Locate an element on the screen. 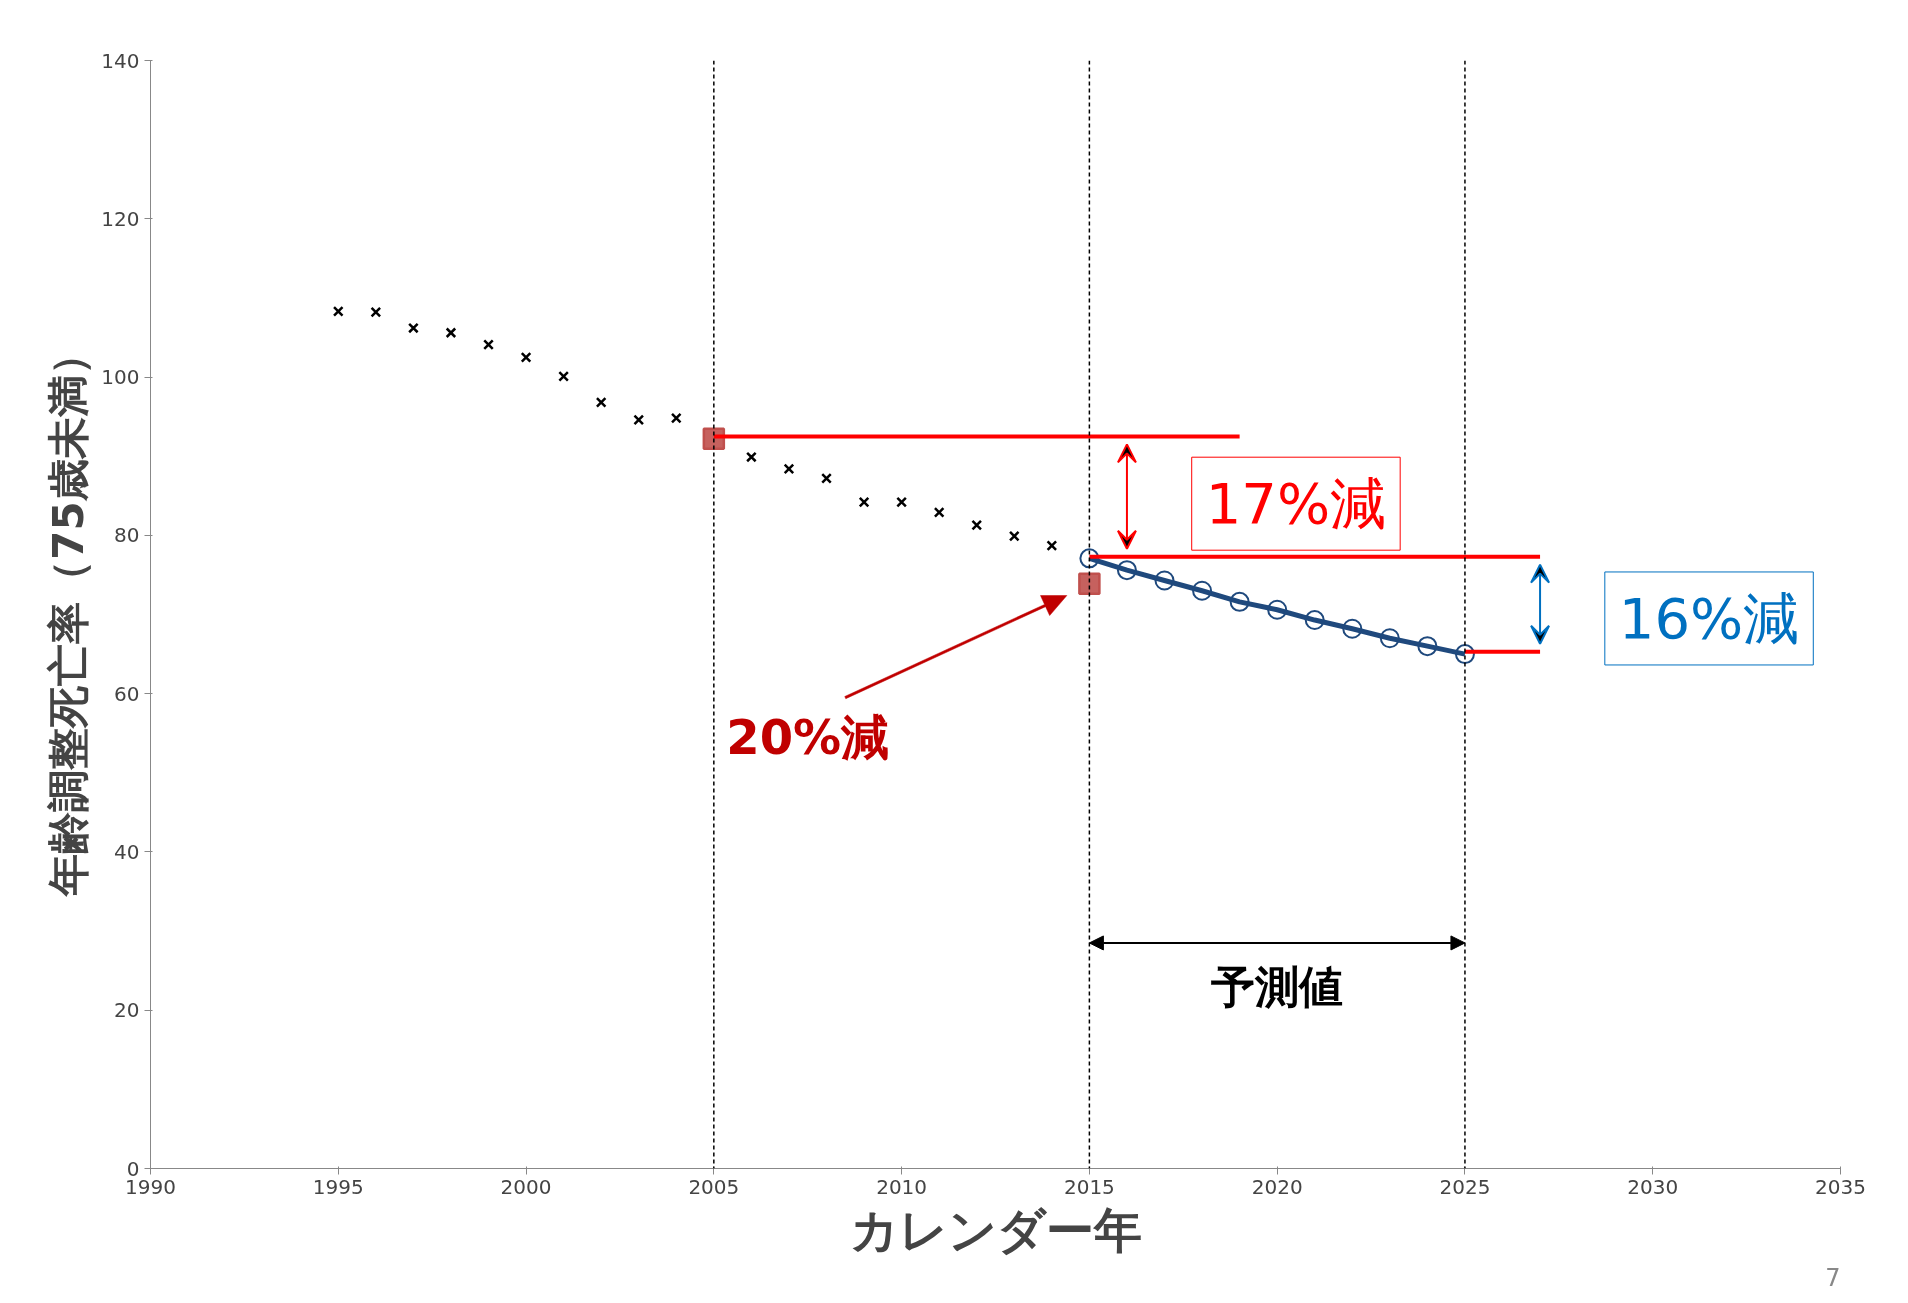  y-tick-label: 20 is located at coordinates (127, 1010).